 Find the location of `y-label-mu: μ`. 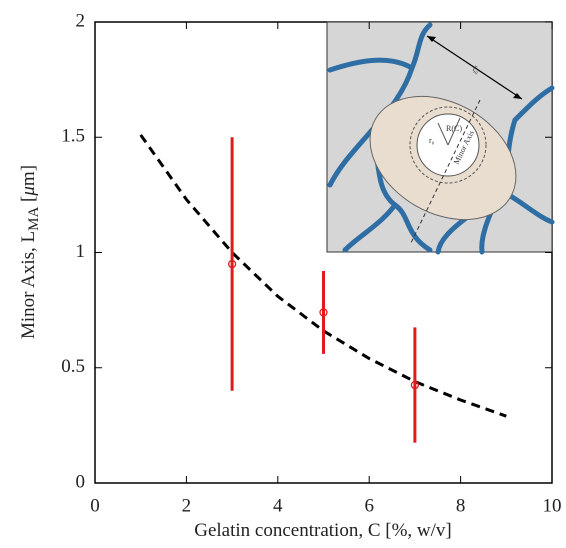

y-label-mu: μ is located at coordinates (28, 191).